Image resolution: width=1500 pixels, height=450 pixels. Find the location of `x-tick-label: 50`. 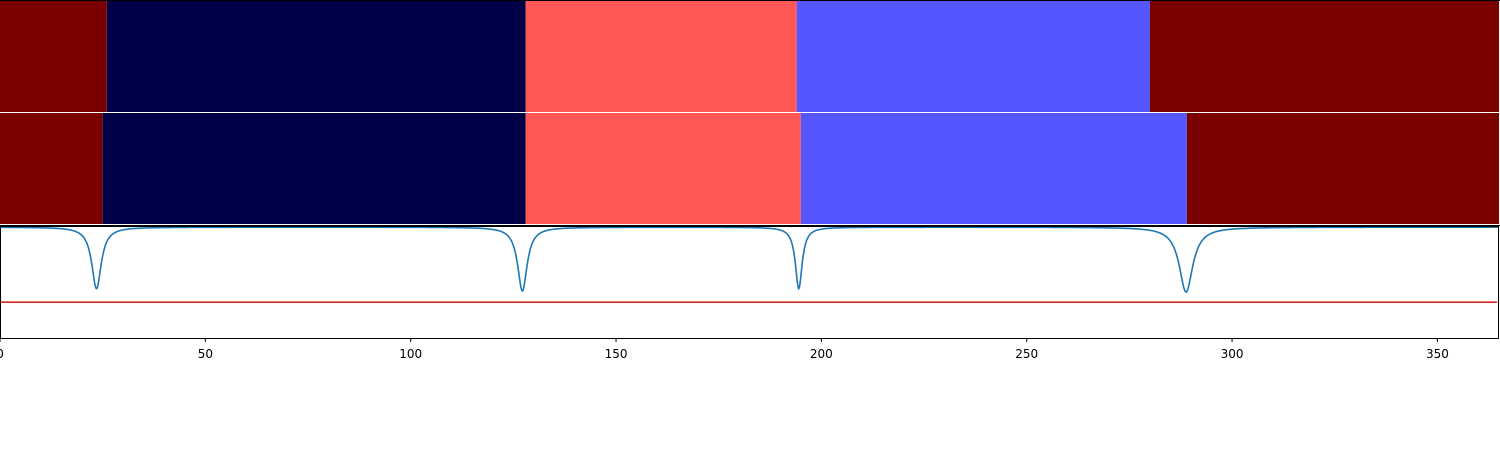

x-tick-label: 50 is located at coordinates (205, 354).